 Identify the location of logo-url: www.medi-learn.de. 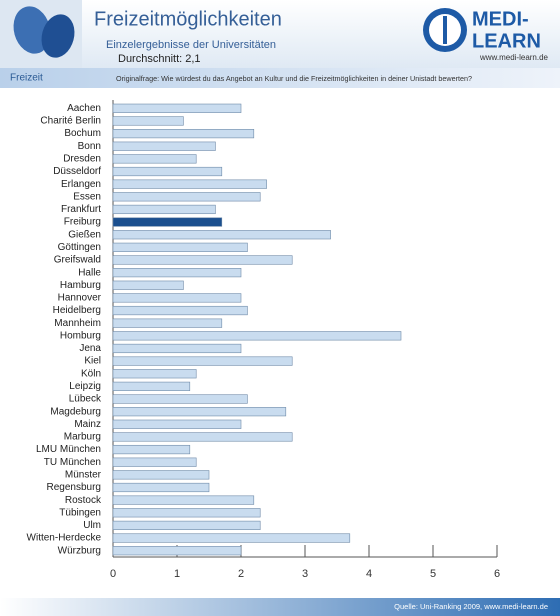
(514, 57).